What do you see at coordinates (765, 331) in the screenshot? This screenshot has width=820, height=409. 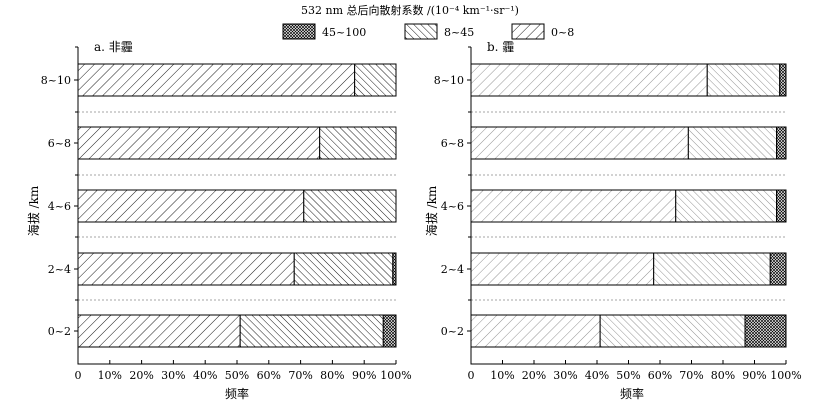 I see `bar-b-0~2-45~100` at bounding box center [765, 331].